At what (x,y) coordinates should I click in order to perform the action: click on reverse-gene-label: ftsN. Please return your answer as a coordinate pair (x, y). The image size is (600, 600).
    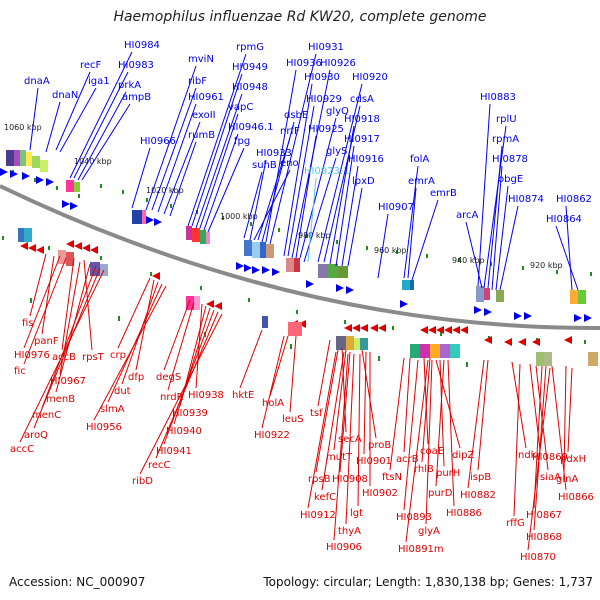
    Looking at the image, I should click on (392, 477).